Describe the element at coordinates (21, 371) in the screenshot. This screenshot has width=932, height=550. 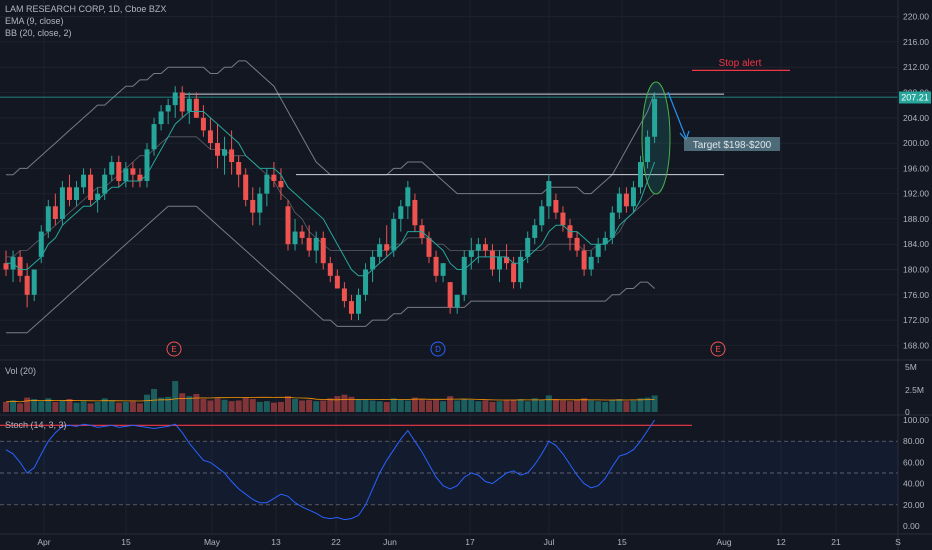
I see `volume-legend: Vol (20)` at that location.